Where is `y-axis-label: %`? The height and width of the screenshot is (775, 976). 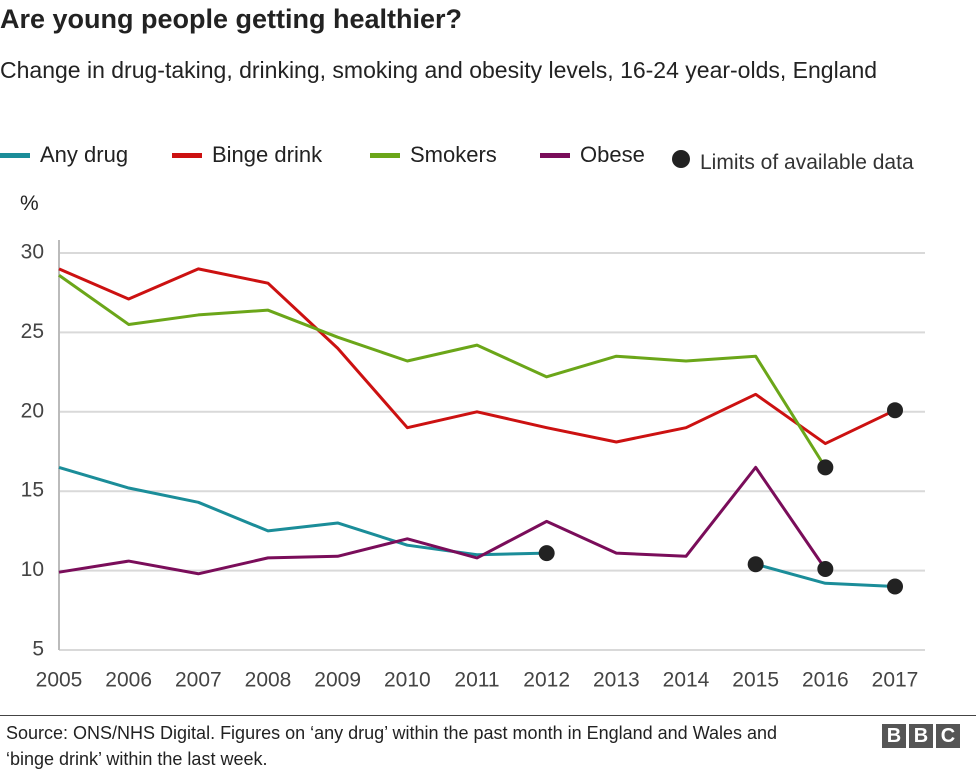 y-axis-label: % is located at coordinates (29, 203).